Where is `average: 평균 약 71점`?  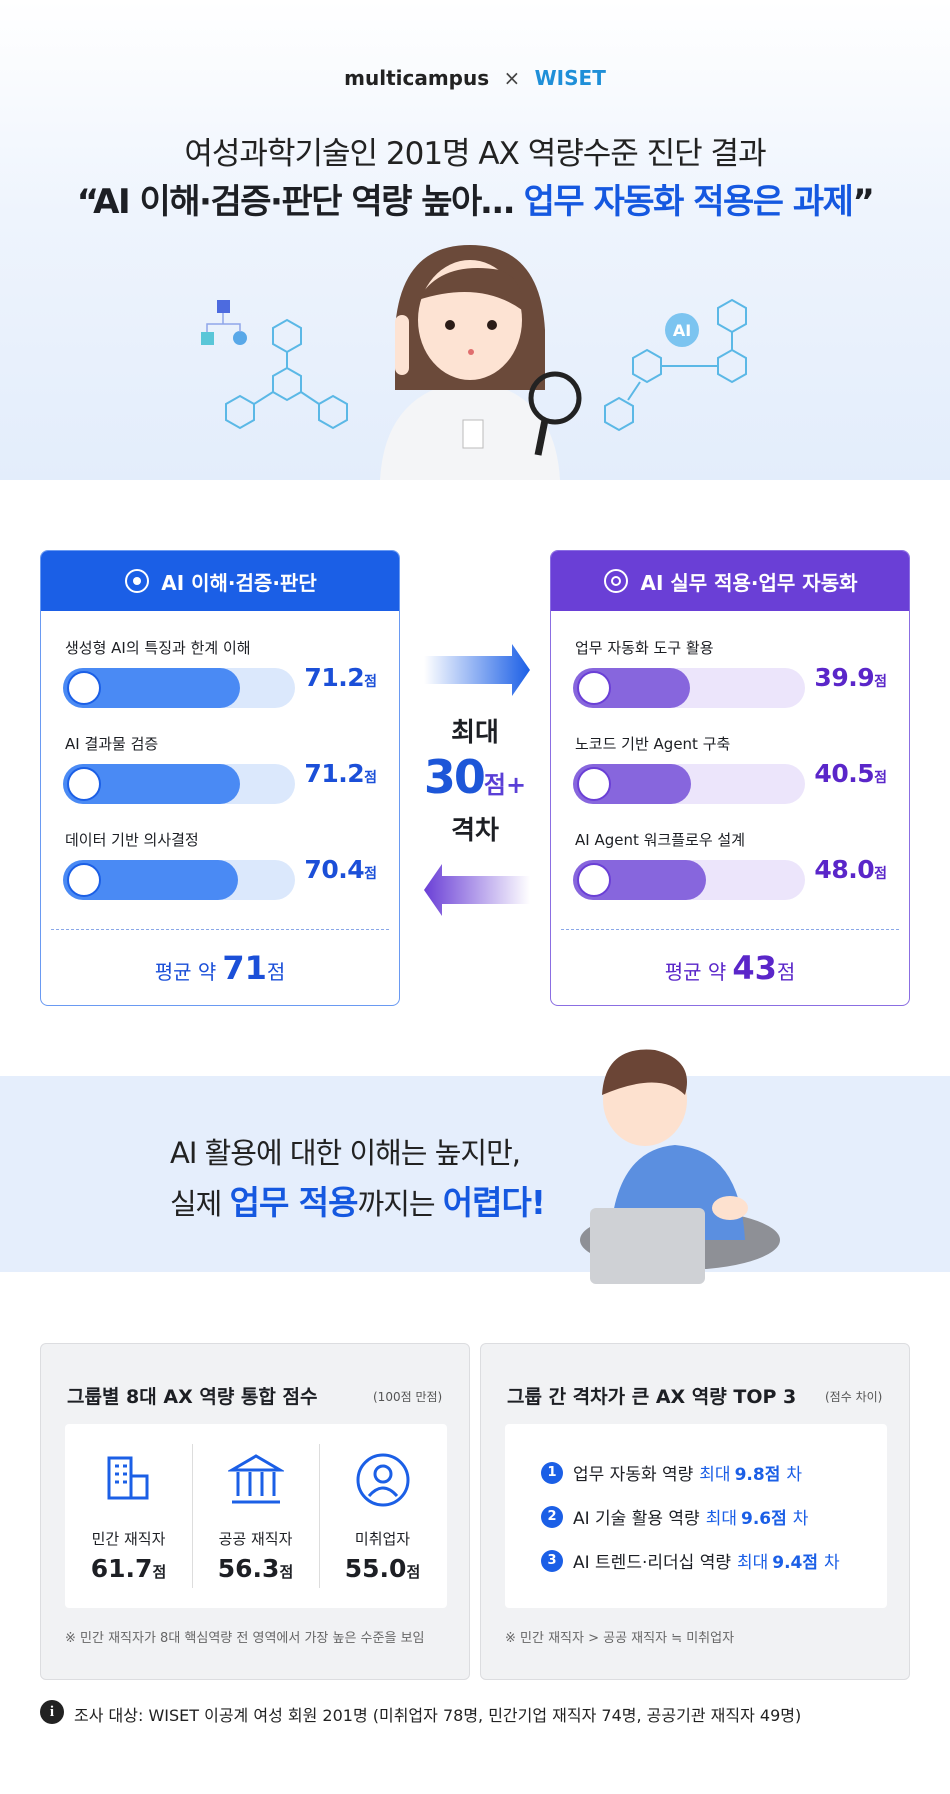
average: 평균 약 71점 is located at coordinates (220, 968).